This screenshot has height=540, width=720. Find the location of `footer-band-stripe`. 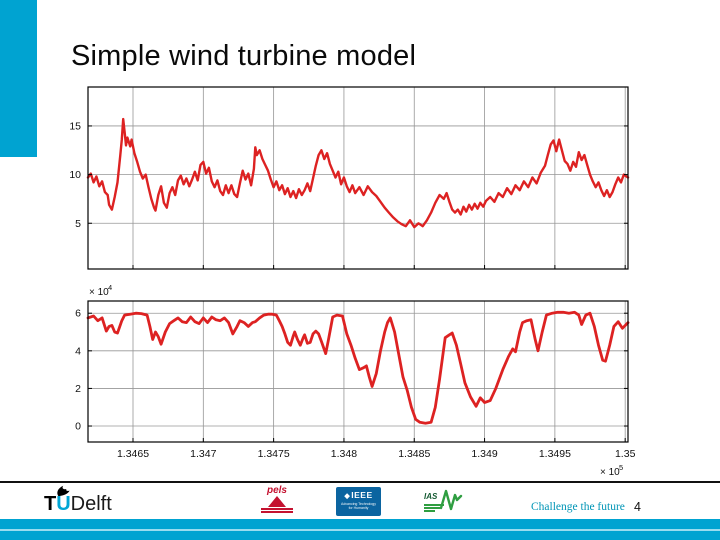

footer-band-stripe is located at coordinates (360, 530).